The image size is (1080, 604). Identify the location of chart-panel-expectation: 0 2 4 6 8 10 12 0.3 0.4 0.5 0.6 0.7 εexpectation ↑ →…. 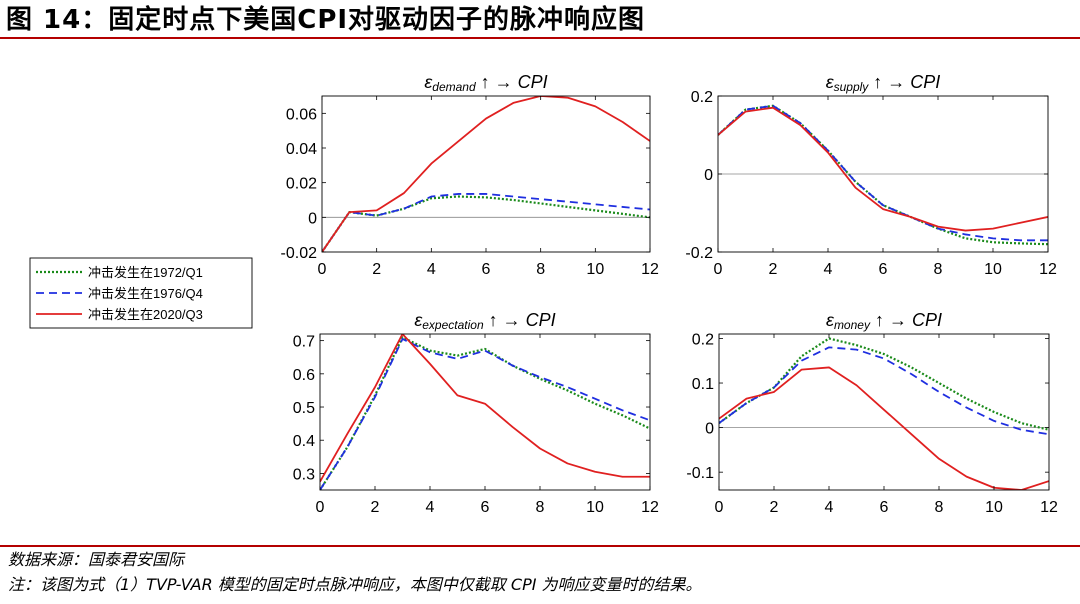
(476, 413).